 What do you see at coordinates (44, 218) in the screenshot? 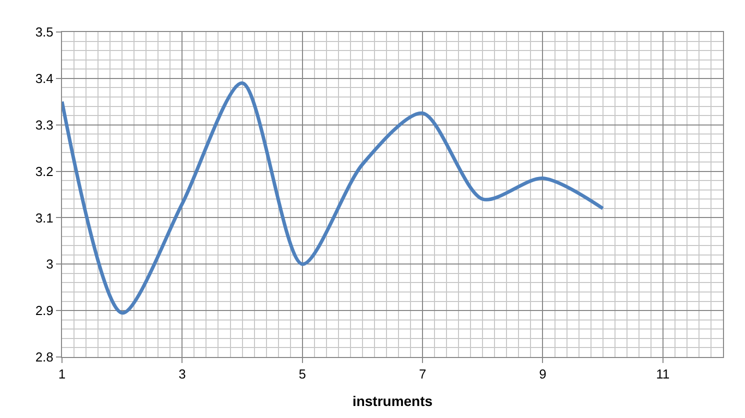
I see `y-tick-label: 3.1` at bounding box center [44, 218].